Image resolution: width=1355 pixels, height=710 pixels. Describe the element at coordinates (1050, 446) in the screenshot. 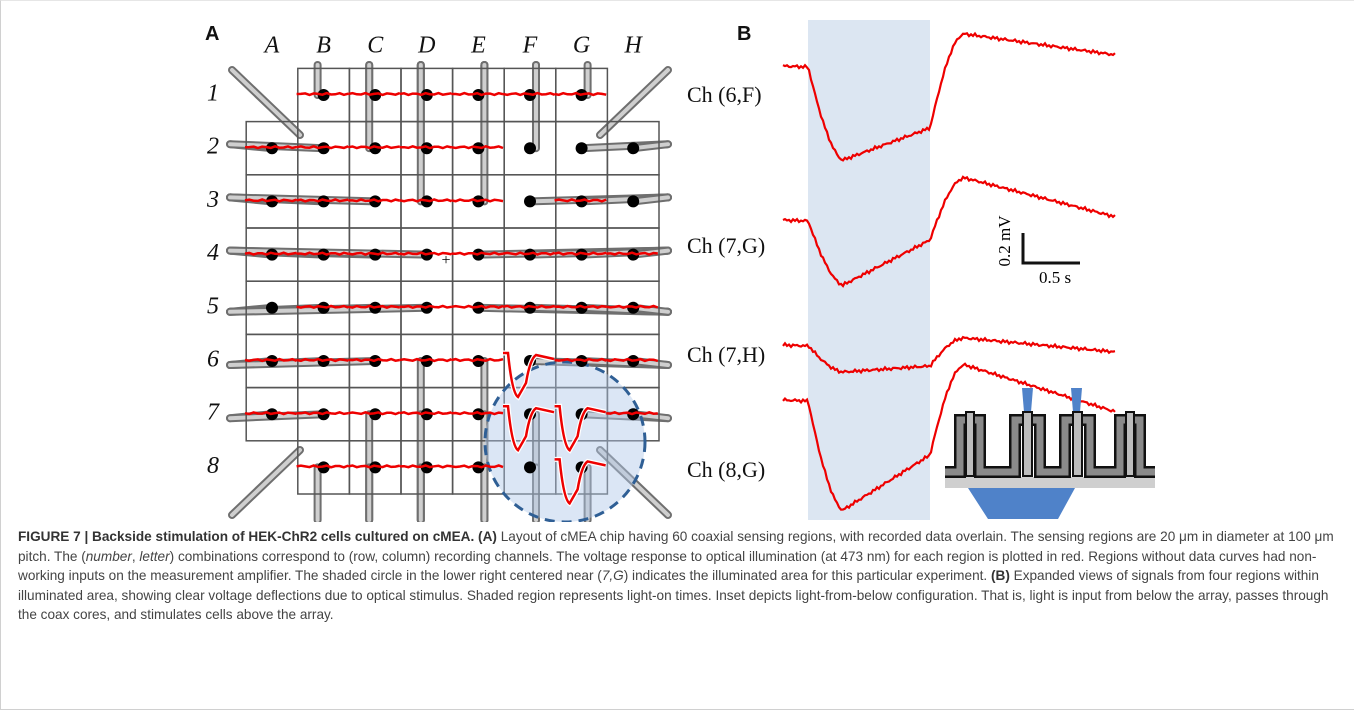

I see `coax-shield` at that location.